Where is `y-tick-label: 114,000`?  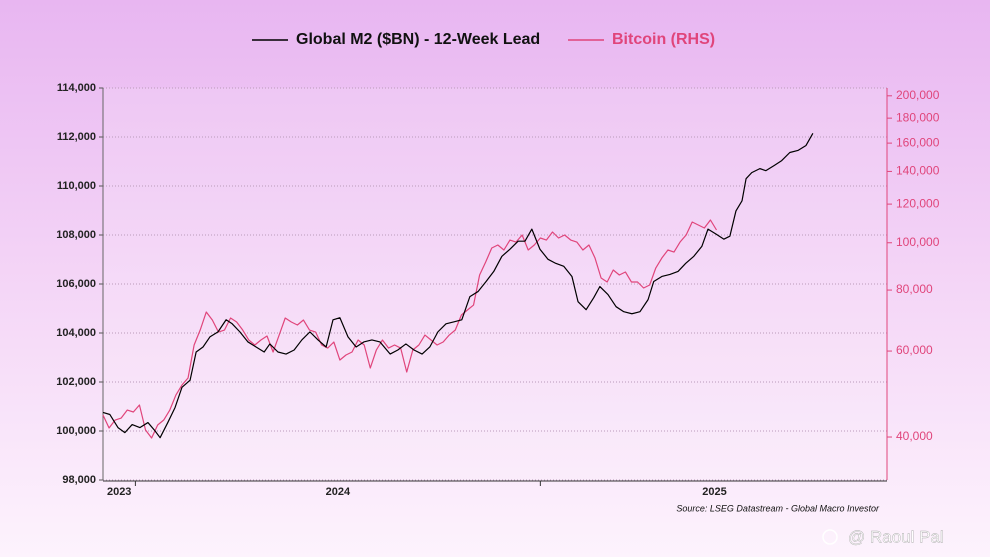 y-tick-label: 114,000 is located at coordinates (76, 88).